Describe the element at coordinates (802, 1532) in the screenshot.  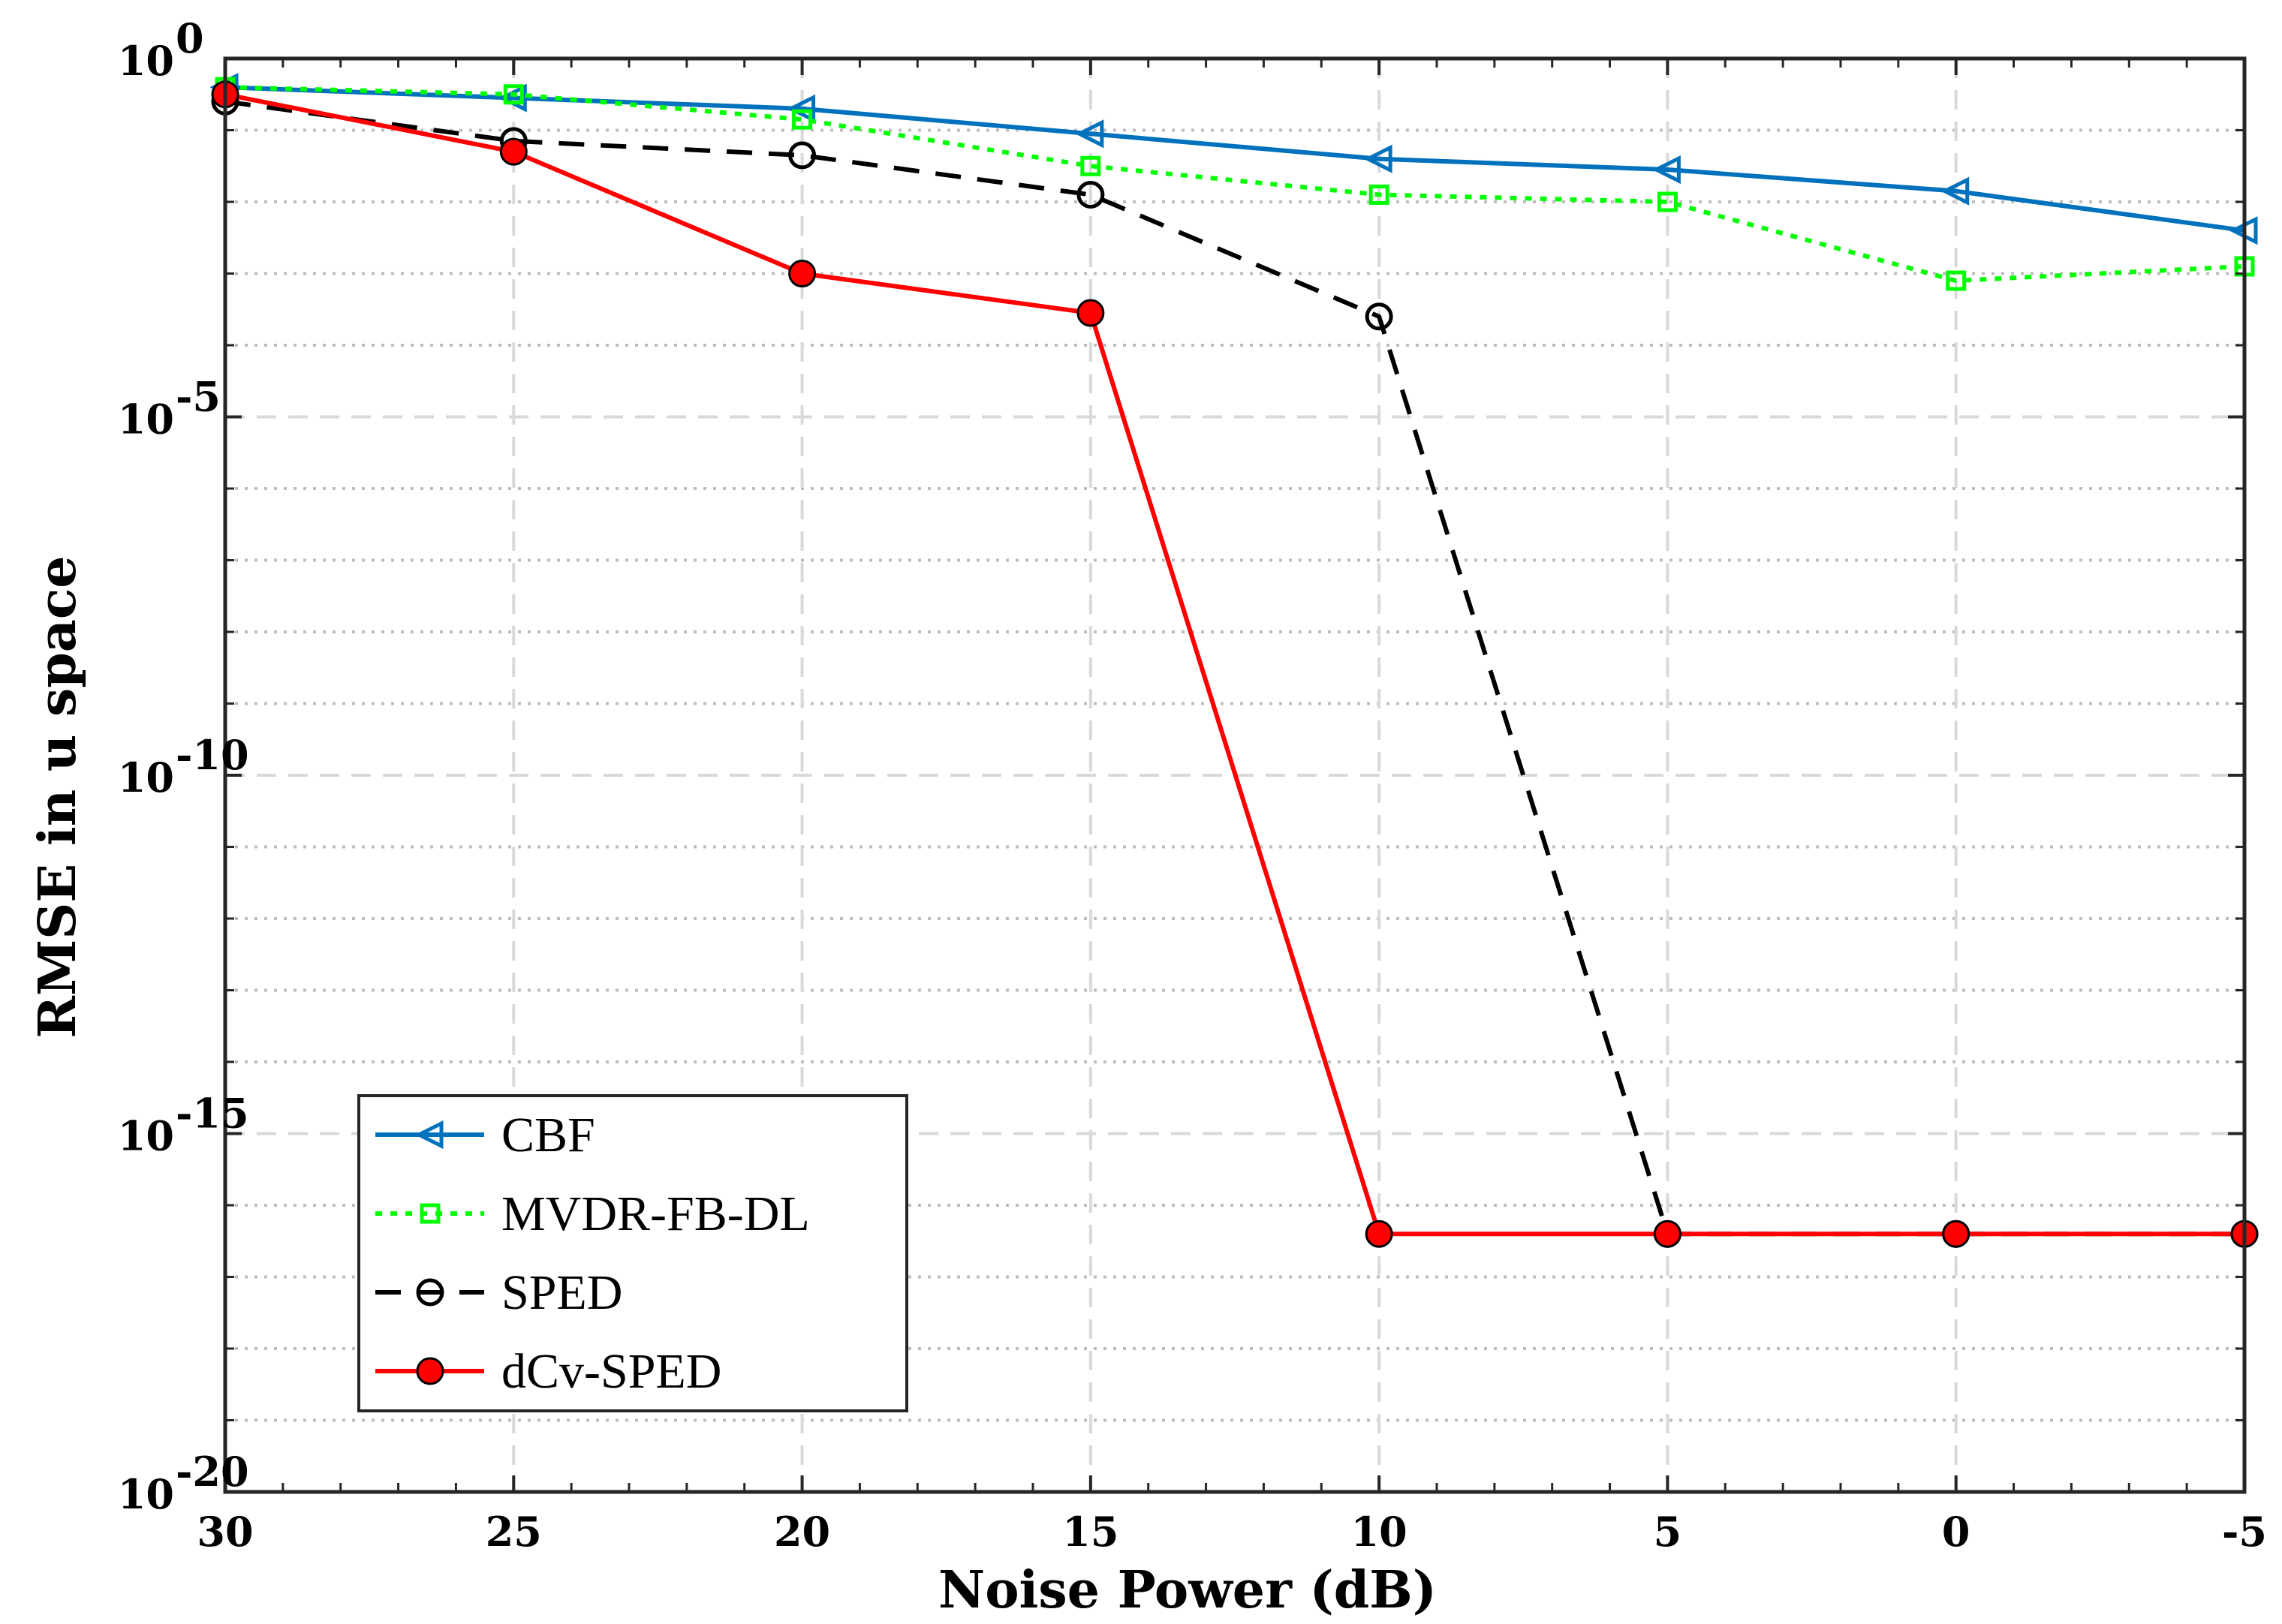
I see `x-tick-label: 20` at that location.